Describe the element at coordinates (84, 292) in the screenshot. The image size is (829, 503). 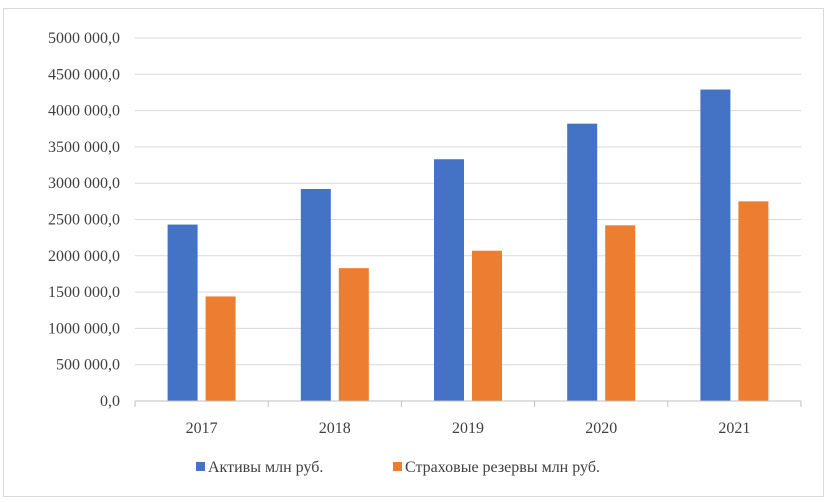
I see `y-tick-label: 1500 000,0` at that location.